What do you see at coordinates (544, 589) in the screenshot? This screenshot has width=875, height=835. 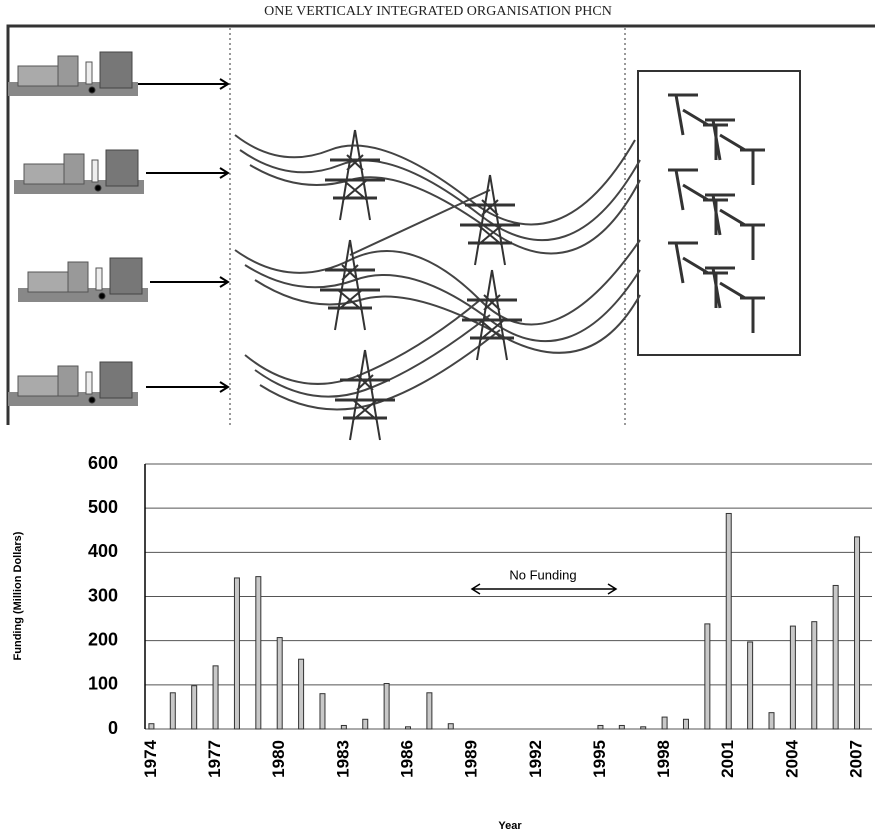 I see `annotation-arrow` at bounding box center [544, 589].